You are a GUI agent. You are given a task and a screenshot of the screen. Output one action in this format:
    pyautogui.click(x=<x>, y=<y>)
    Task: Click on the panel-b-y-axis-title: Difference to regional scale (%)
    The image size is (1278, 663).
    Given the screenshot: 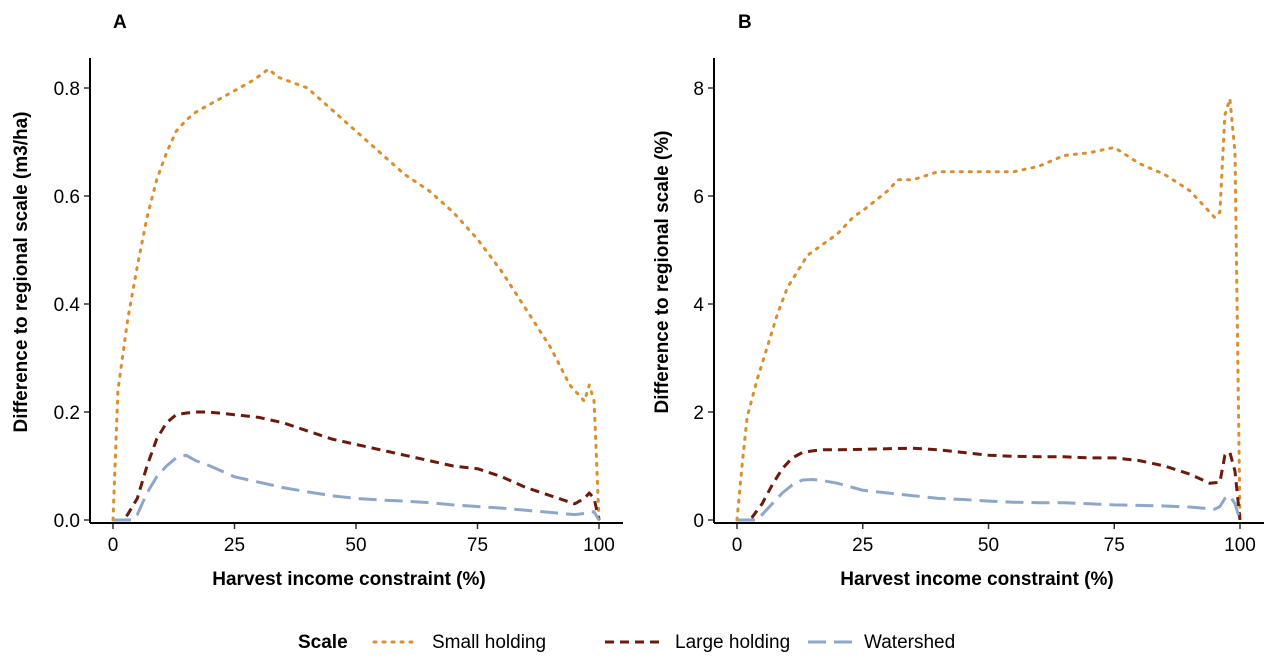 What is the action you would take?
    pyautogui.click(x=662, y=272)
    